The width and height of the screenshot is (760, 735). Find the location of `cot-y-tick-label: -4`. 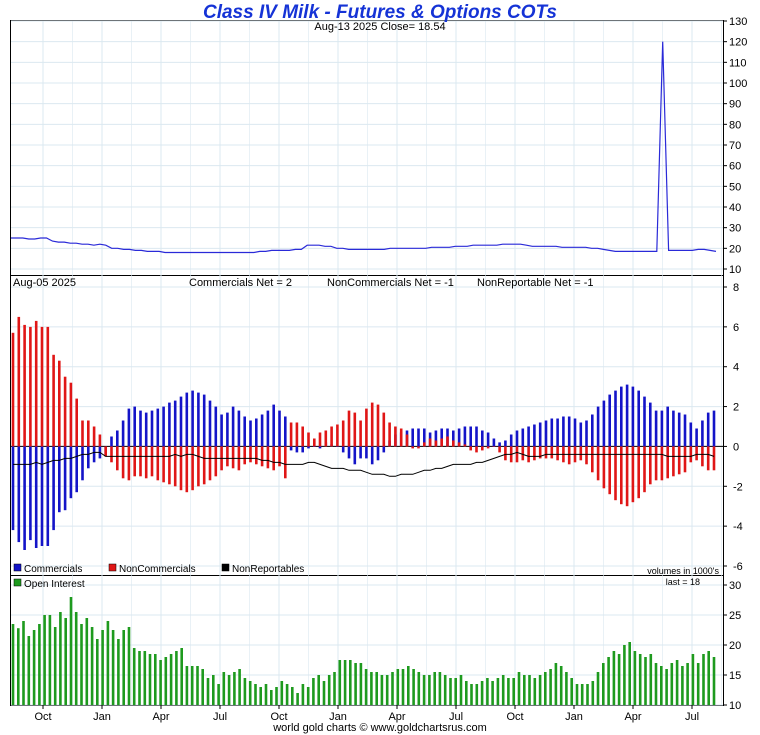

cot-y-tick-label: -4 is located at coordinates (738, 527).